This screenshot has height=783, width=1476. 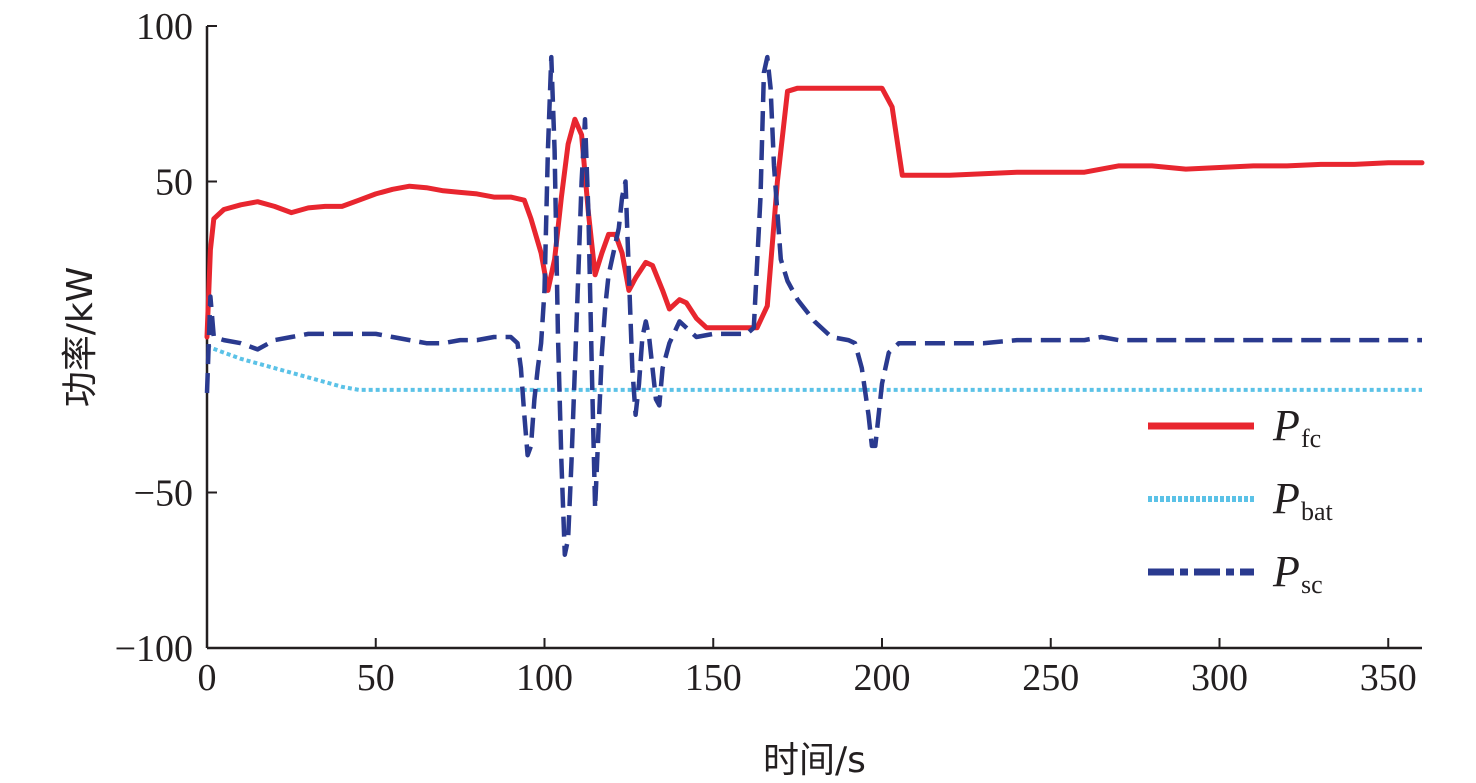 What do you see at coordinates (814, 368) in the screenshot?
I see `series-line-bat` at bounding box center [814, 368].